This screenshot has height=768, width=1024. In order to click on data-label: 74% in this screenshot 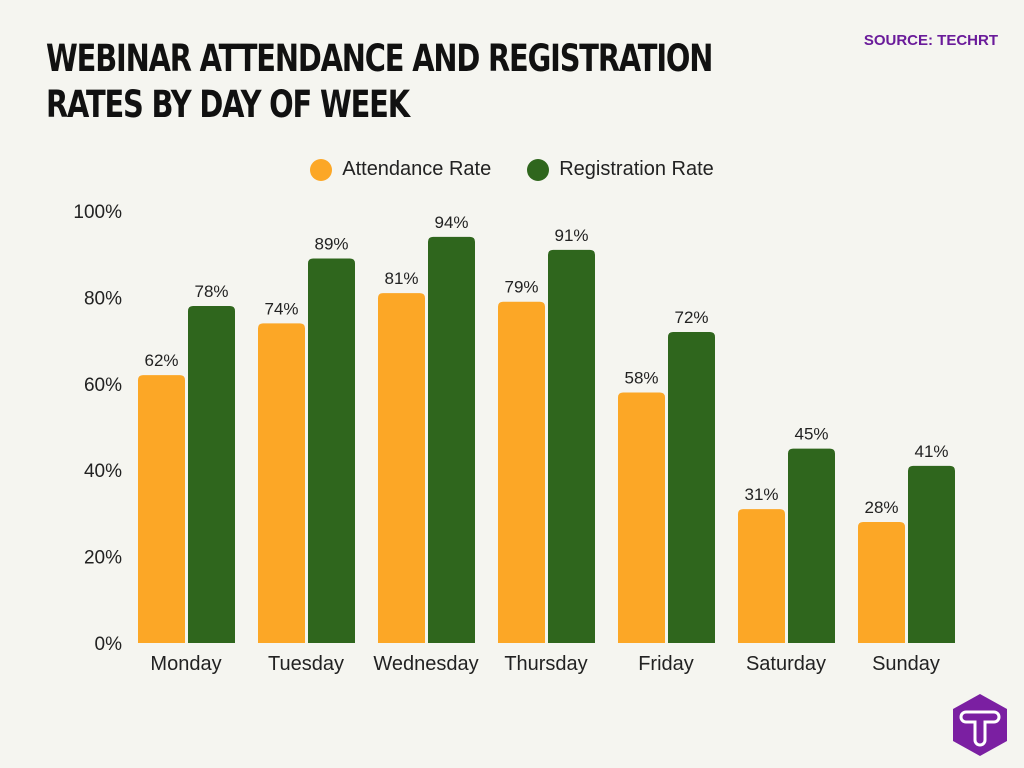, I will do `click(281, 308)`.